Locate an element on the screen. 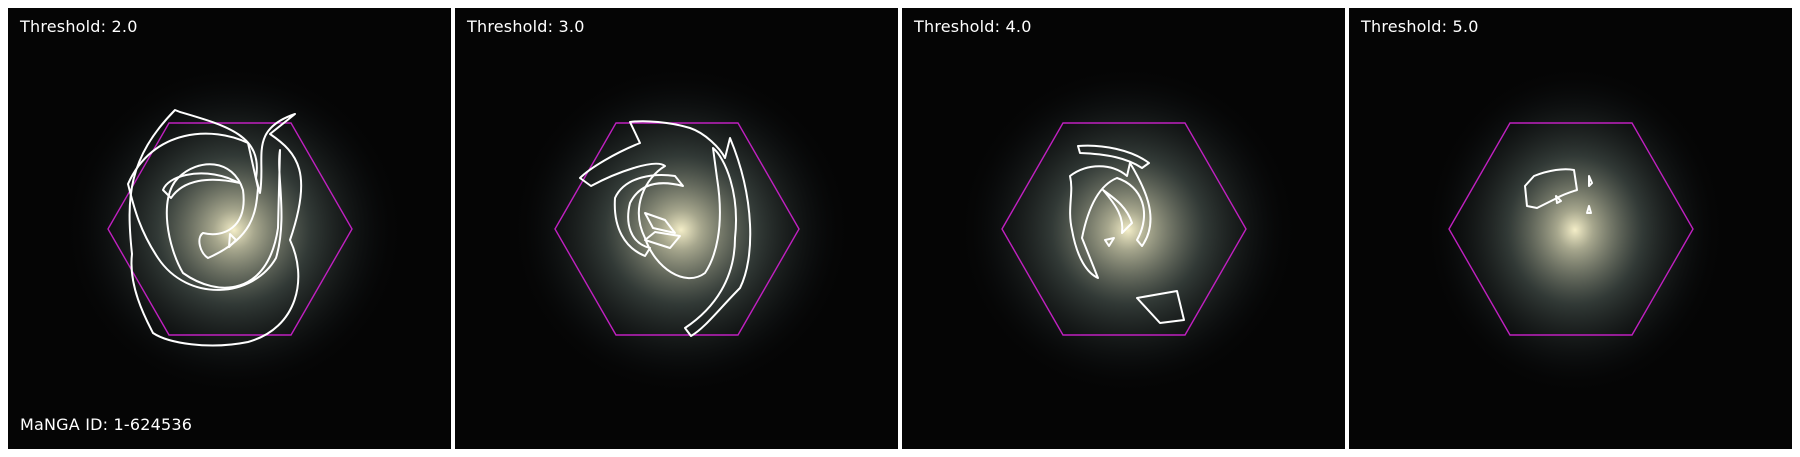 The image size is (1800, 457). threshold-label: Threshold: 3.0 is located at coordinates (526, 26).